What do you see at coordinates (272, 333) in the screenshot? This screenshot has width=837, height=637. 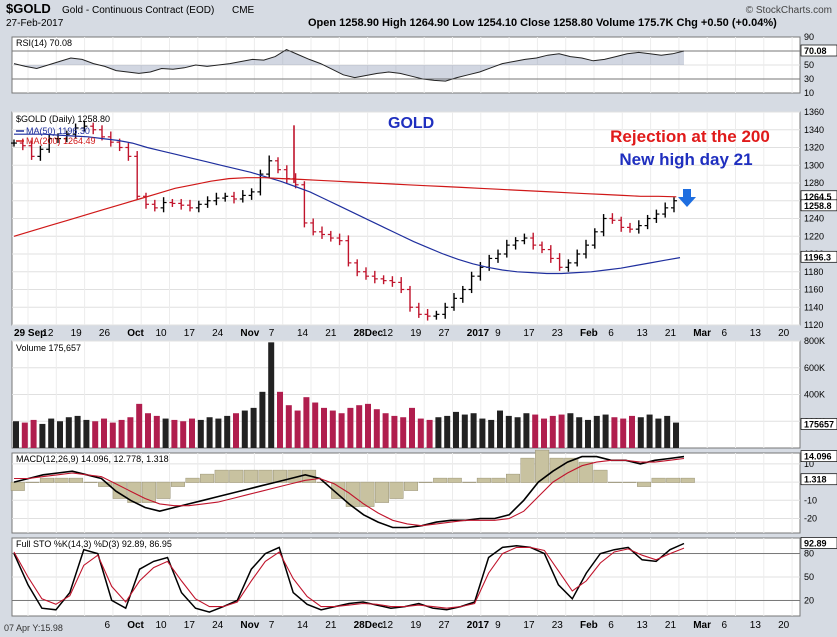 I see `x-axis-label: 7` at bounding box center [272, 333].